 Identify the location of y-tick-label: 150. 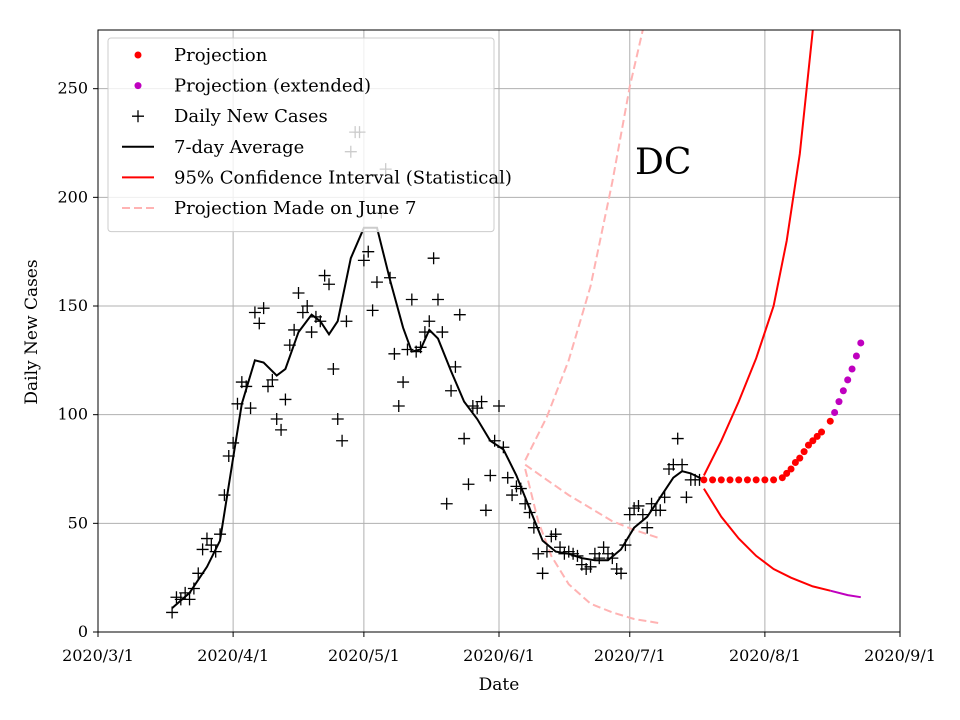
(72, 305).